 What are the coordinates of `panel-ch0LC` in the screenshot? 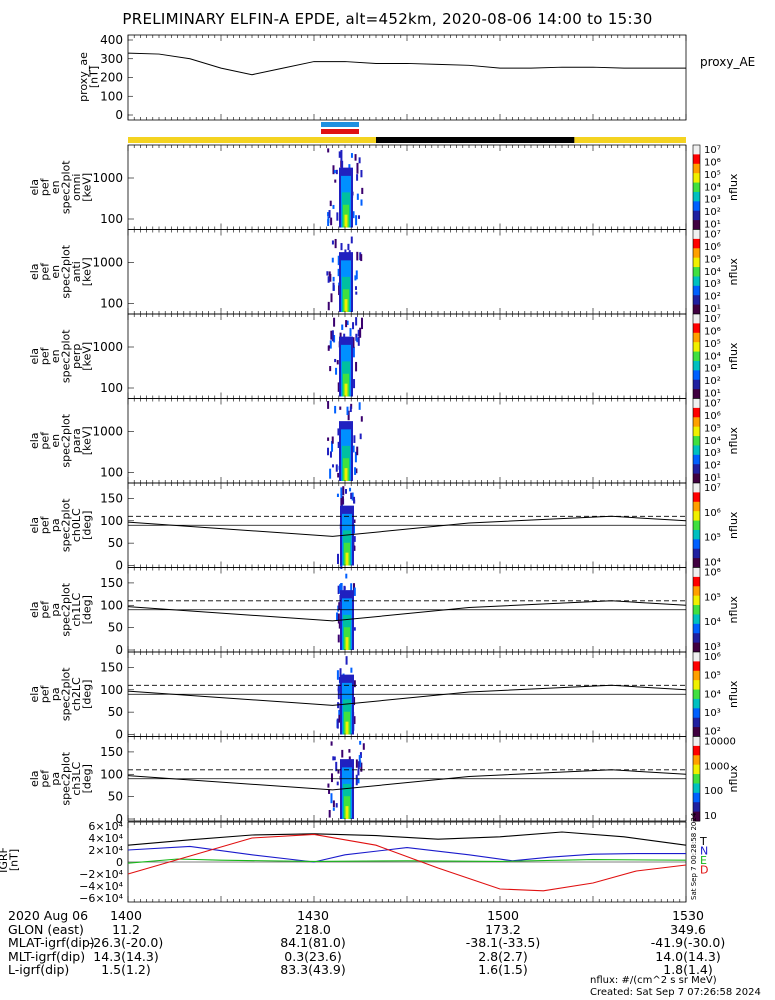 It's located at (407, 525).